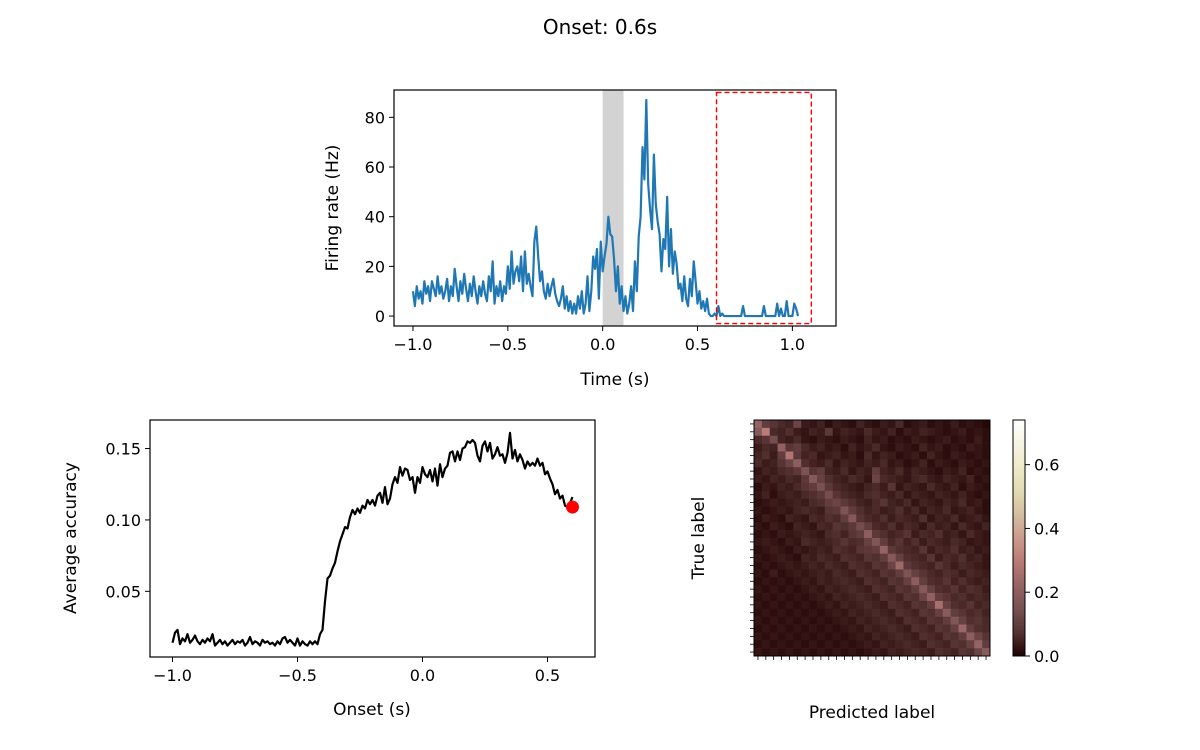 The width and height of the screenshot is (1200, 750). What do you see at coordinates (380, 316) in the screenshot?
I see `y-tick-label: 0` at bounding box center [380, 316].